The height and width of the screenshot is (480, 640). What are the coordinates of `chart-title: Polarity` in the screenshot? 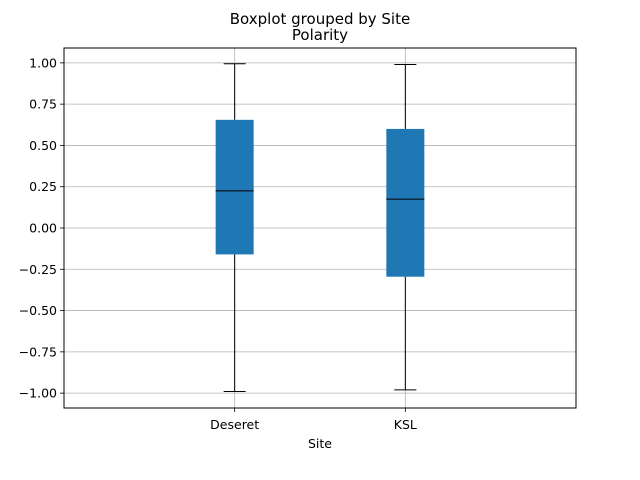 It's located at (320, 35).